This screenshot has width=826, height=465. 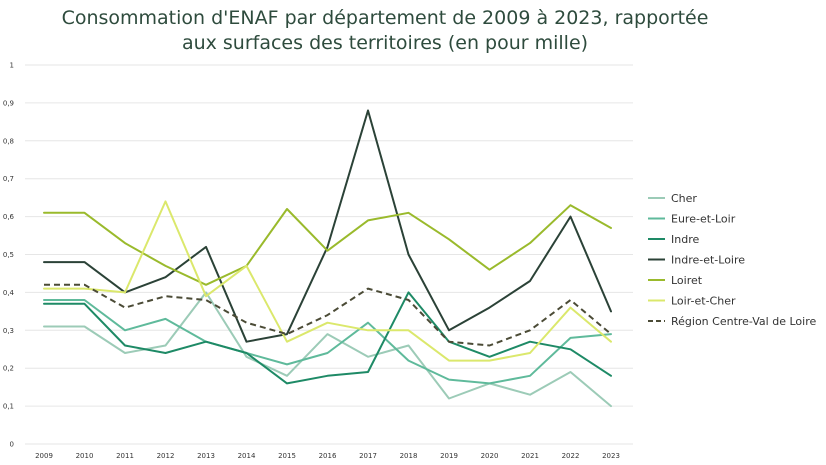 What do you see at coordinates (368, 456) in the screenshot?
I see `x-tick-label: 2017` at bounding box center [368, 456].